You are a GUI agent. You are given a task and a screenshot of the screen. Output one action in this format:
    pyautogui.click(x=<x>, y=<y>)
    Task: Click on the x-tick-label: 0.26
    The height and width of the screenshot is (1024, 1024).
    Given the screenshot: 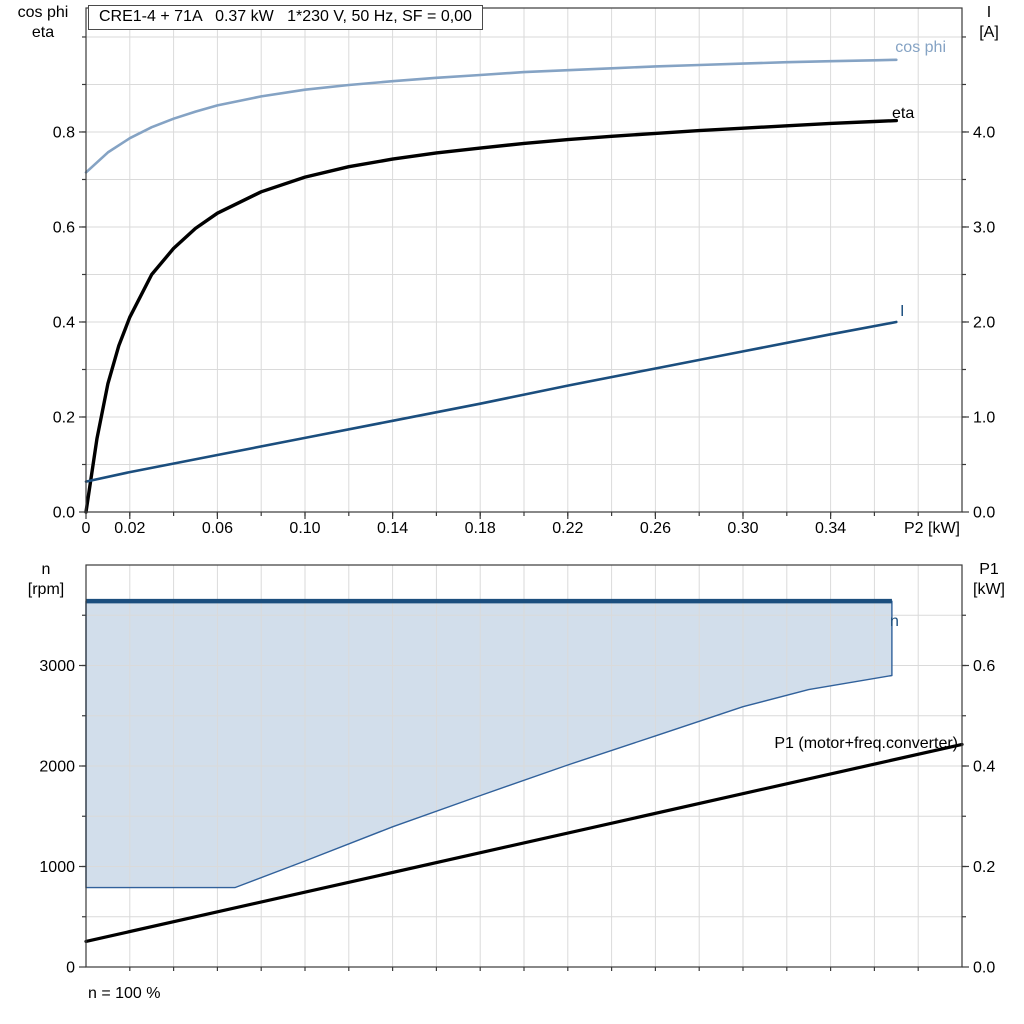 What is the action you would take?
    pyautogui.click(x=655, y=528)
    